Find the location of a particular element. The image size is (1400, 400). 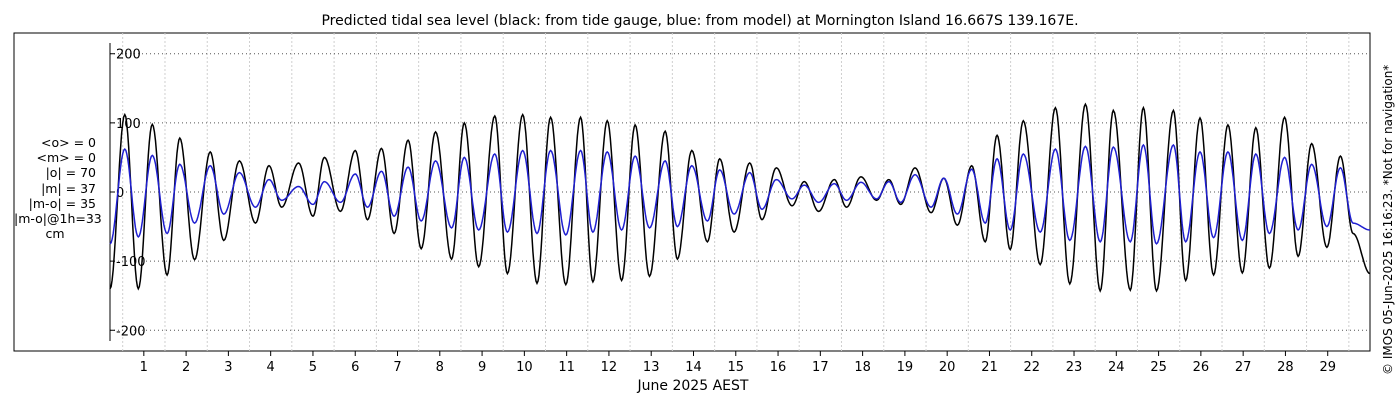

y-axis: -200 -100 0 100 200 is located at coordinates (128, 193).